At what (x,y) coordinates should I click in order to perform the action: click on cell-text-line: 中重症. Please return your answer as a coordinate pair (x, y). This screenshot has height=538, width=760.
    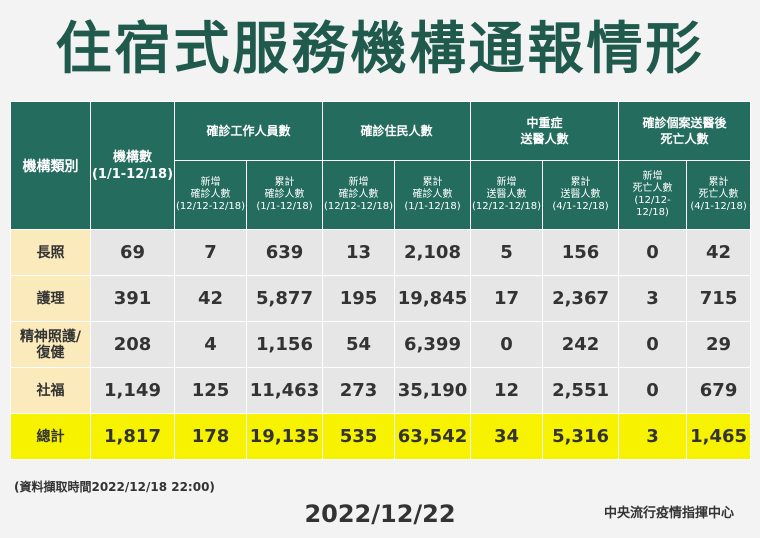
    Looking at the image, I should click on (544, 123).